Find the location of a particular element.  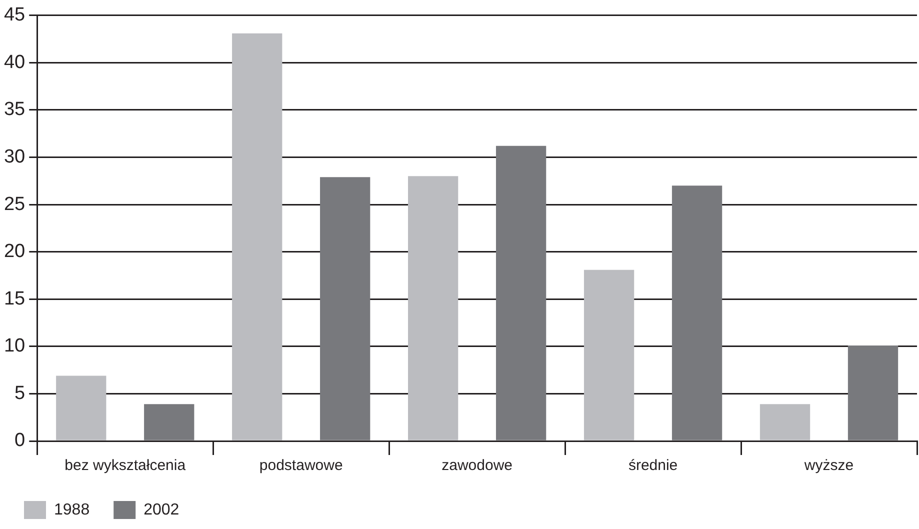

legend-label: 1988 is located at coordinates (72, 509).